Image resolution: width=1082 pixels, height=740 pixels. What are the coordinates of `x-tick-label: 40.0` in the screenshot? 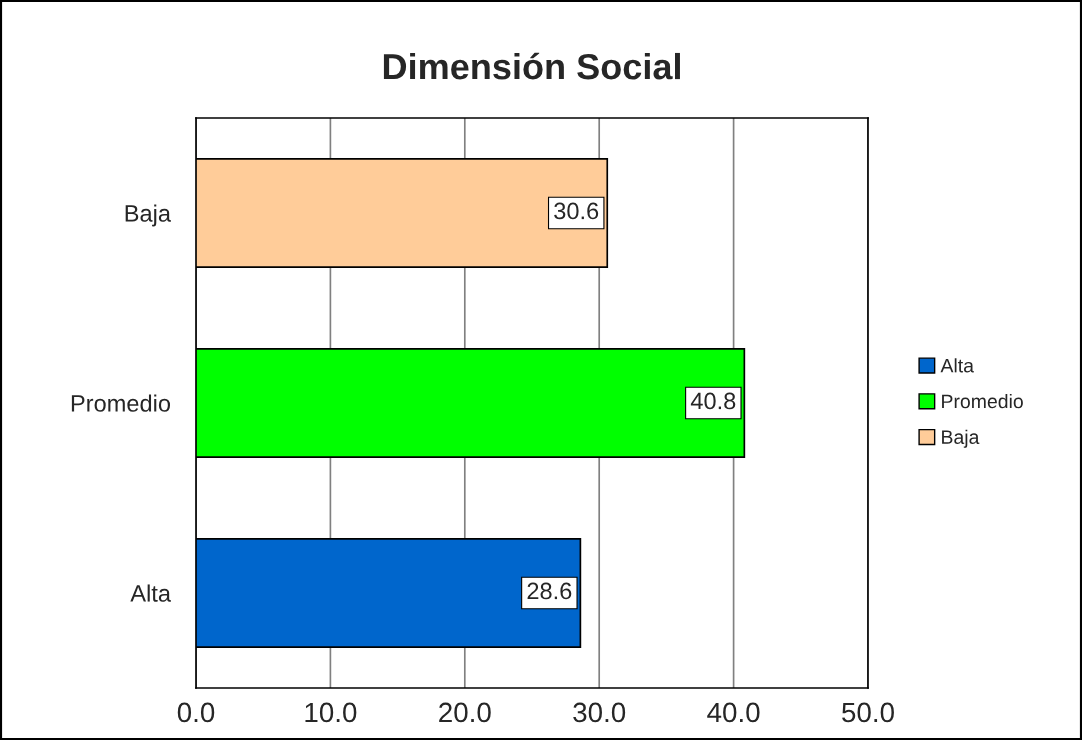 It's located at (733, 712).